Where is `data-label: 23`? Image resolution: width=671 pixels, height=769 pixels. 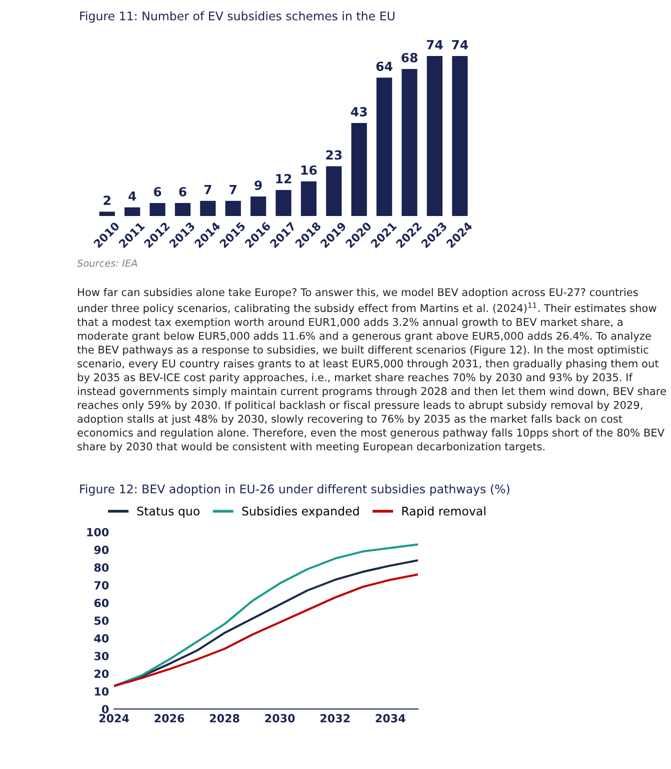
data-label: 23 is located at coordinates (334, 155).